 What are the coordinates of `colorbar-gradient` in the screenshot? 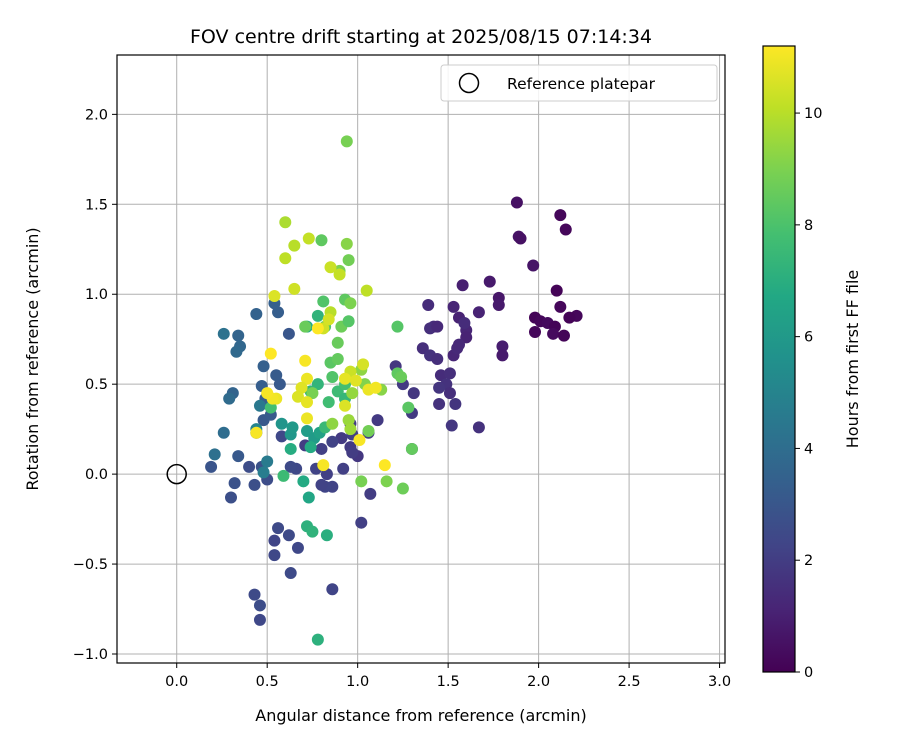 It's located at (779, 359).